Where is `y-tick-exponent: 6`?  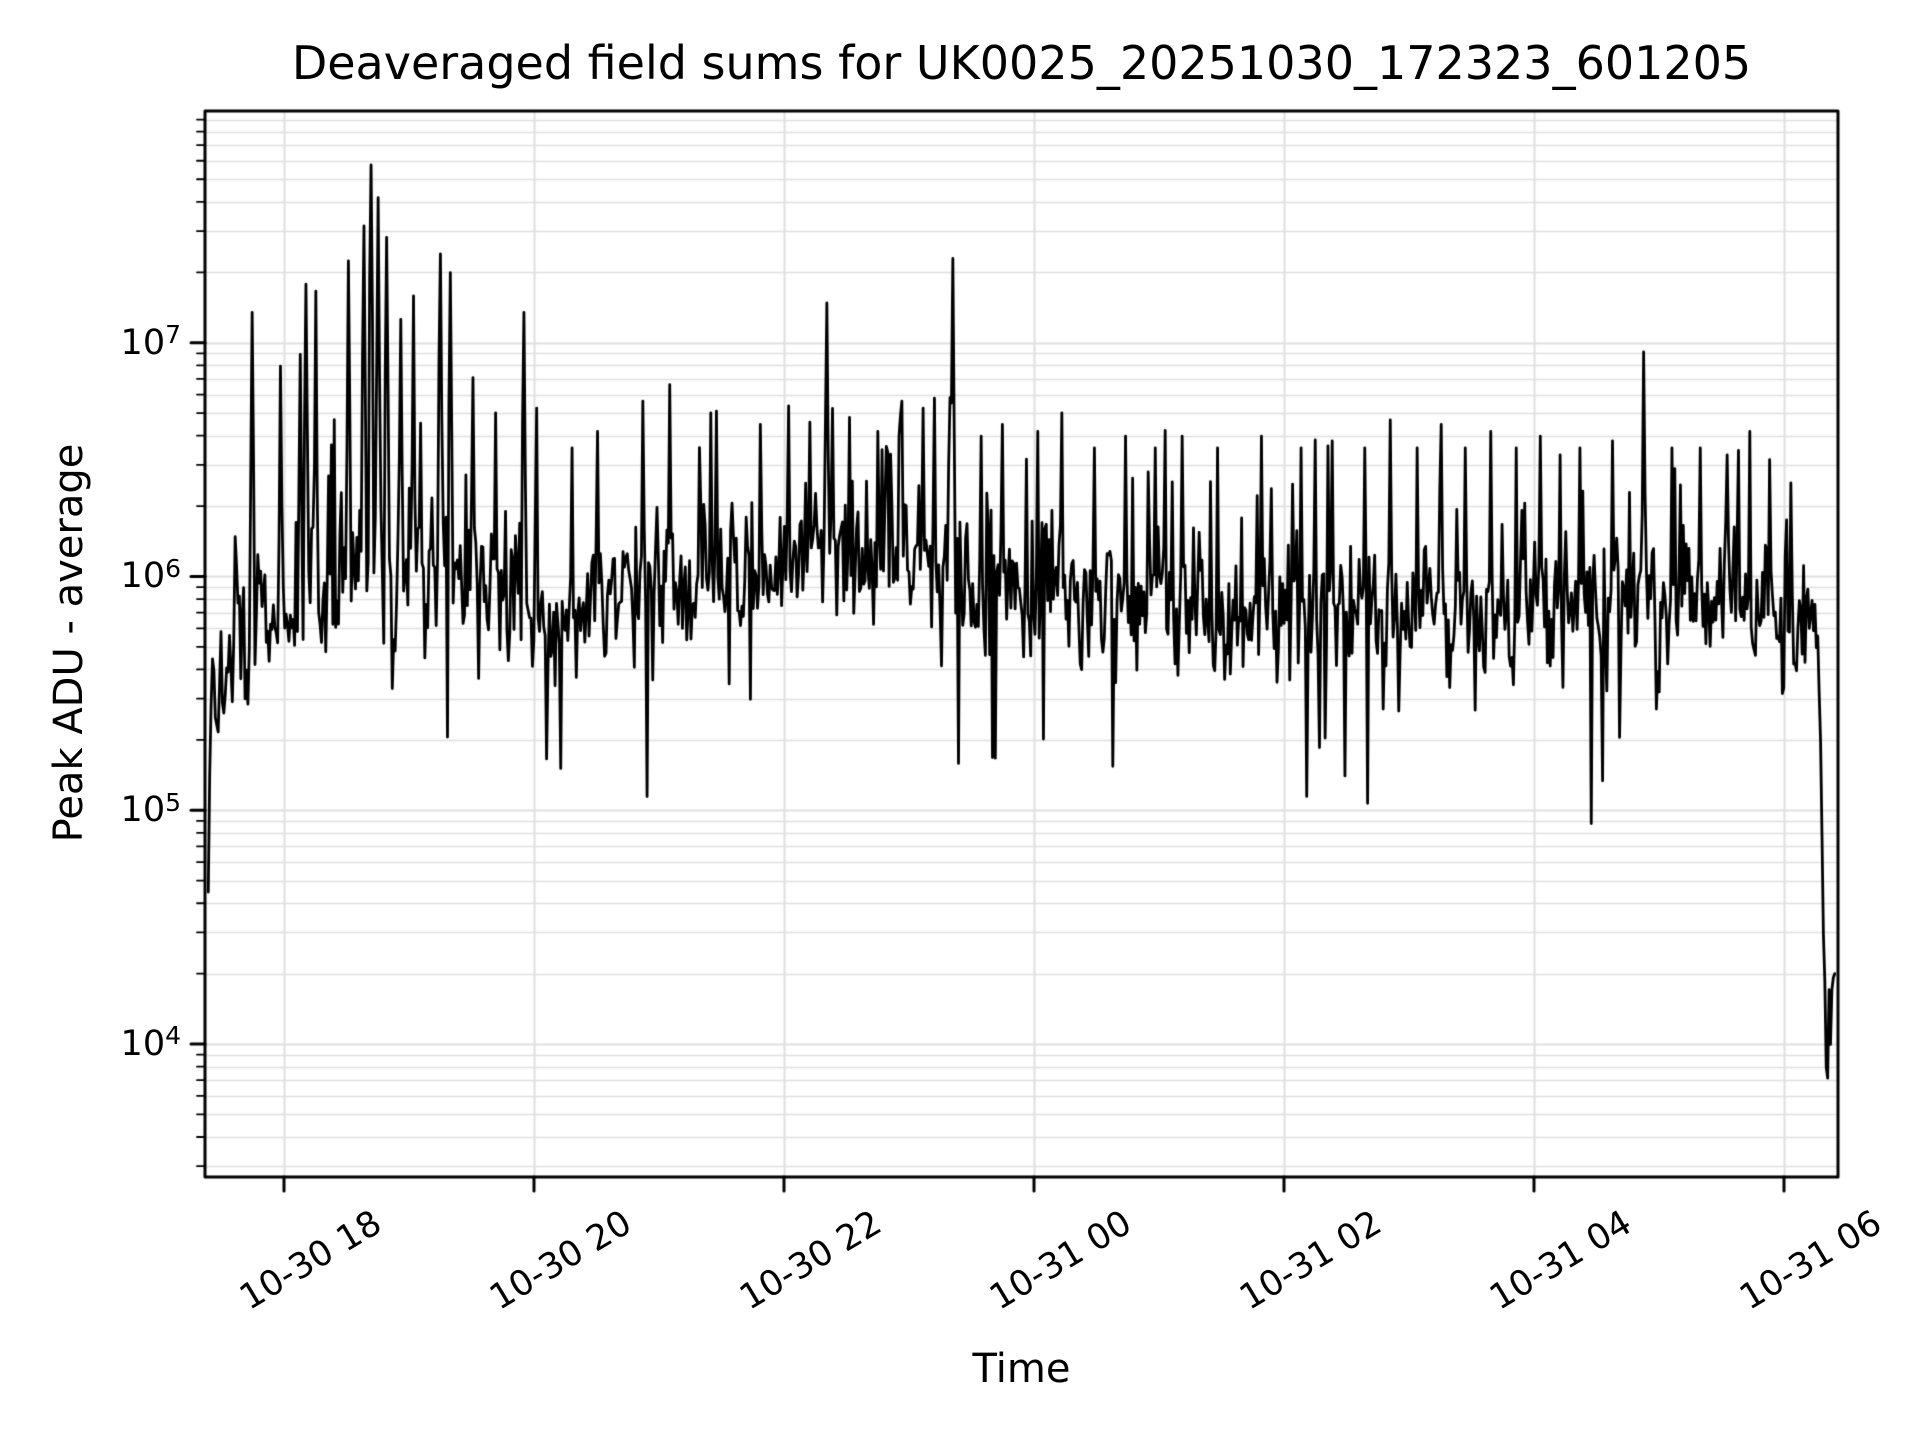
y-tick-exponent: 6 is located at coordinates (173, 568).